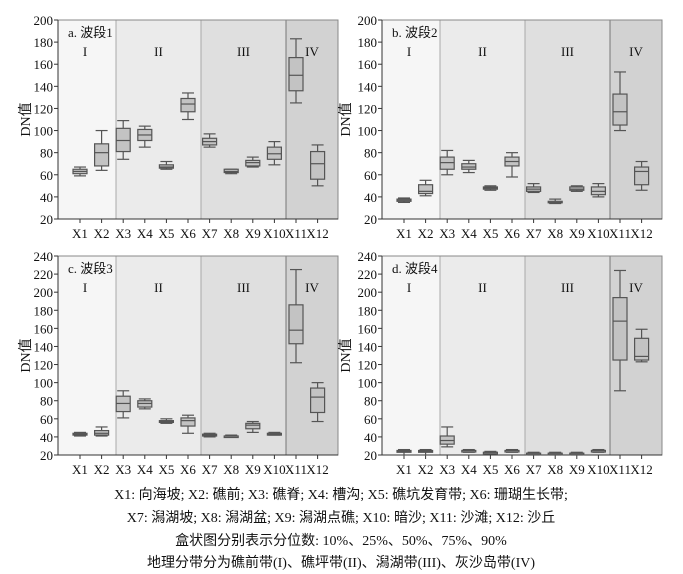 The height and width of the screenshot is (574, 683). I want to click on x-tick-label: X5, so click(490, 469).